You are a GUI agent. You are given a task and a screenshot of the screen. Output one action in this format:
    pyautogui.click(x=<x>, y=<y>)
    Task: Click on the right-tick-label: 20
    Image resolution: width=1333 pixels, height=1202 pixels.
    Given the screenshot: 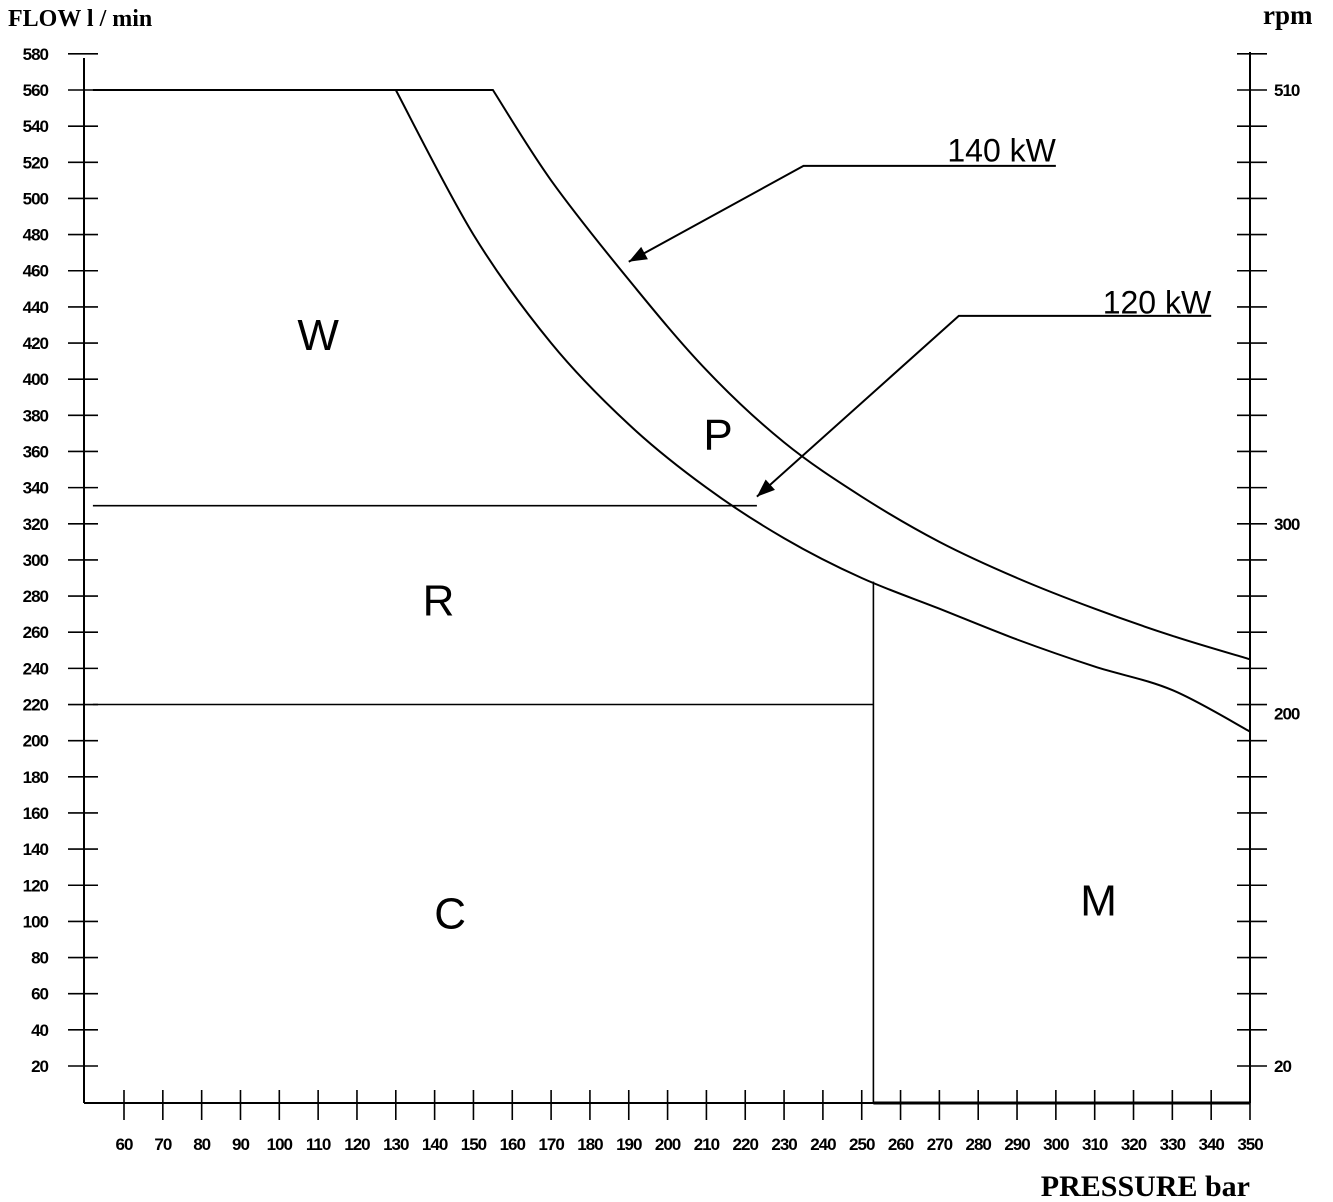 What is the action you would take?
    pyautogui.click(x=1282, y=1066)
    